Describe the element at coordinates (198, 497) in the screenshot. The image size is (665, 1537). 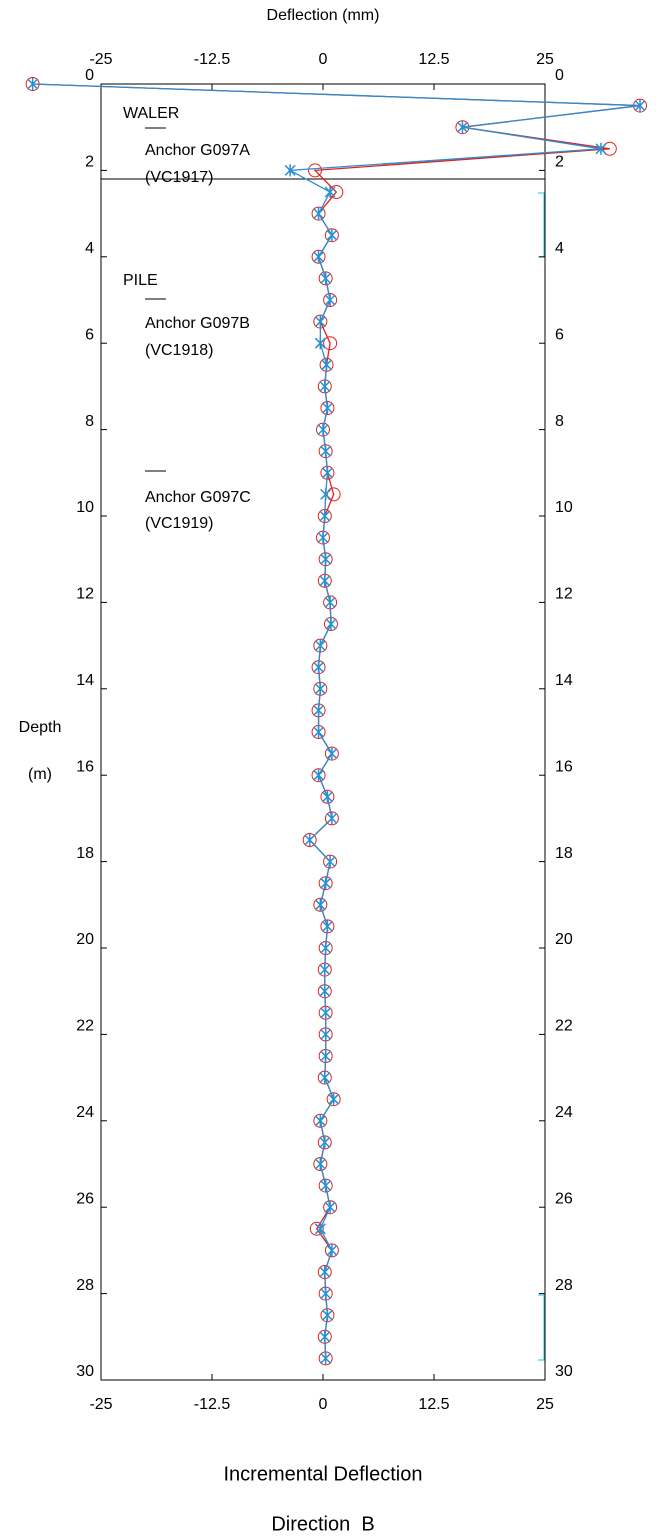
I see `annotation: Anchor G097C` at that location.